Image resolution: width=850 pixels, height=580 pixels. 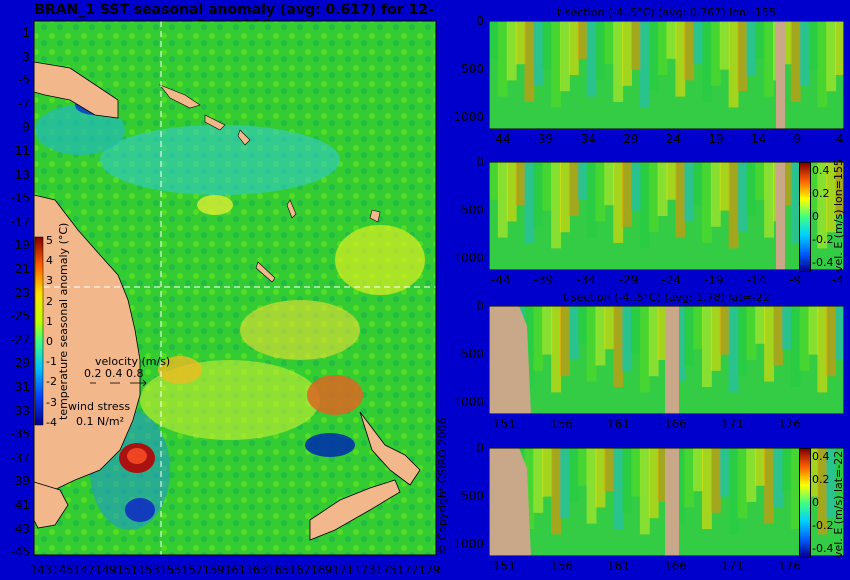 What do you see at coordinates (20, 505) in the screenshot?
I see `lat-tick-label: -41` at bounding box center [20, 505].